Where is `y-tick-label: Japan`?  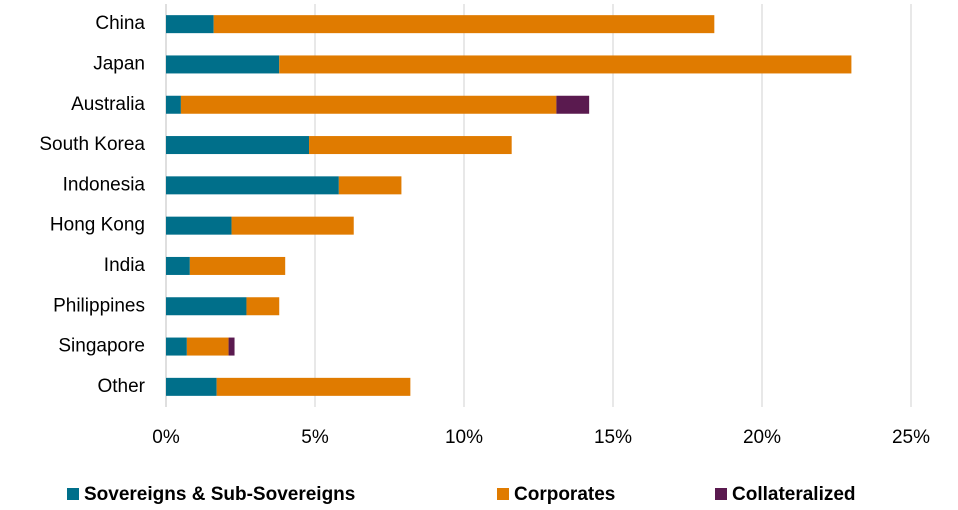 y-tick-label: Japan is located at coordinates (119, 63).